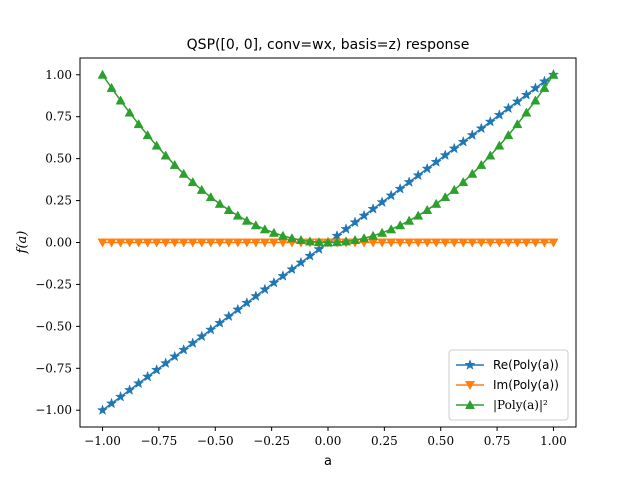 The image size is (640, 480). I want to click on x-axis: −1.00 −0.75 −0.50 −0.25 0.00 0.25 0.50 0.75 1.00, so click(325, 437).